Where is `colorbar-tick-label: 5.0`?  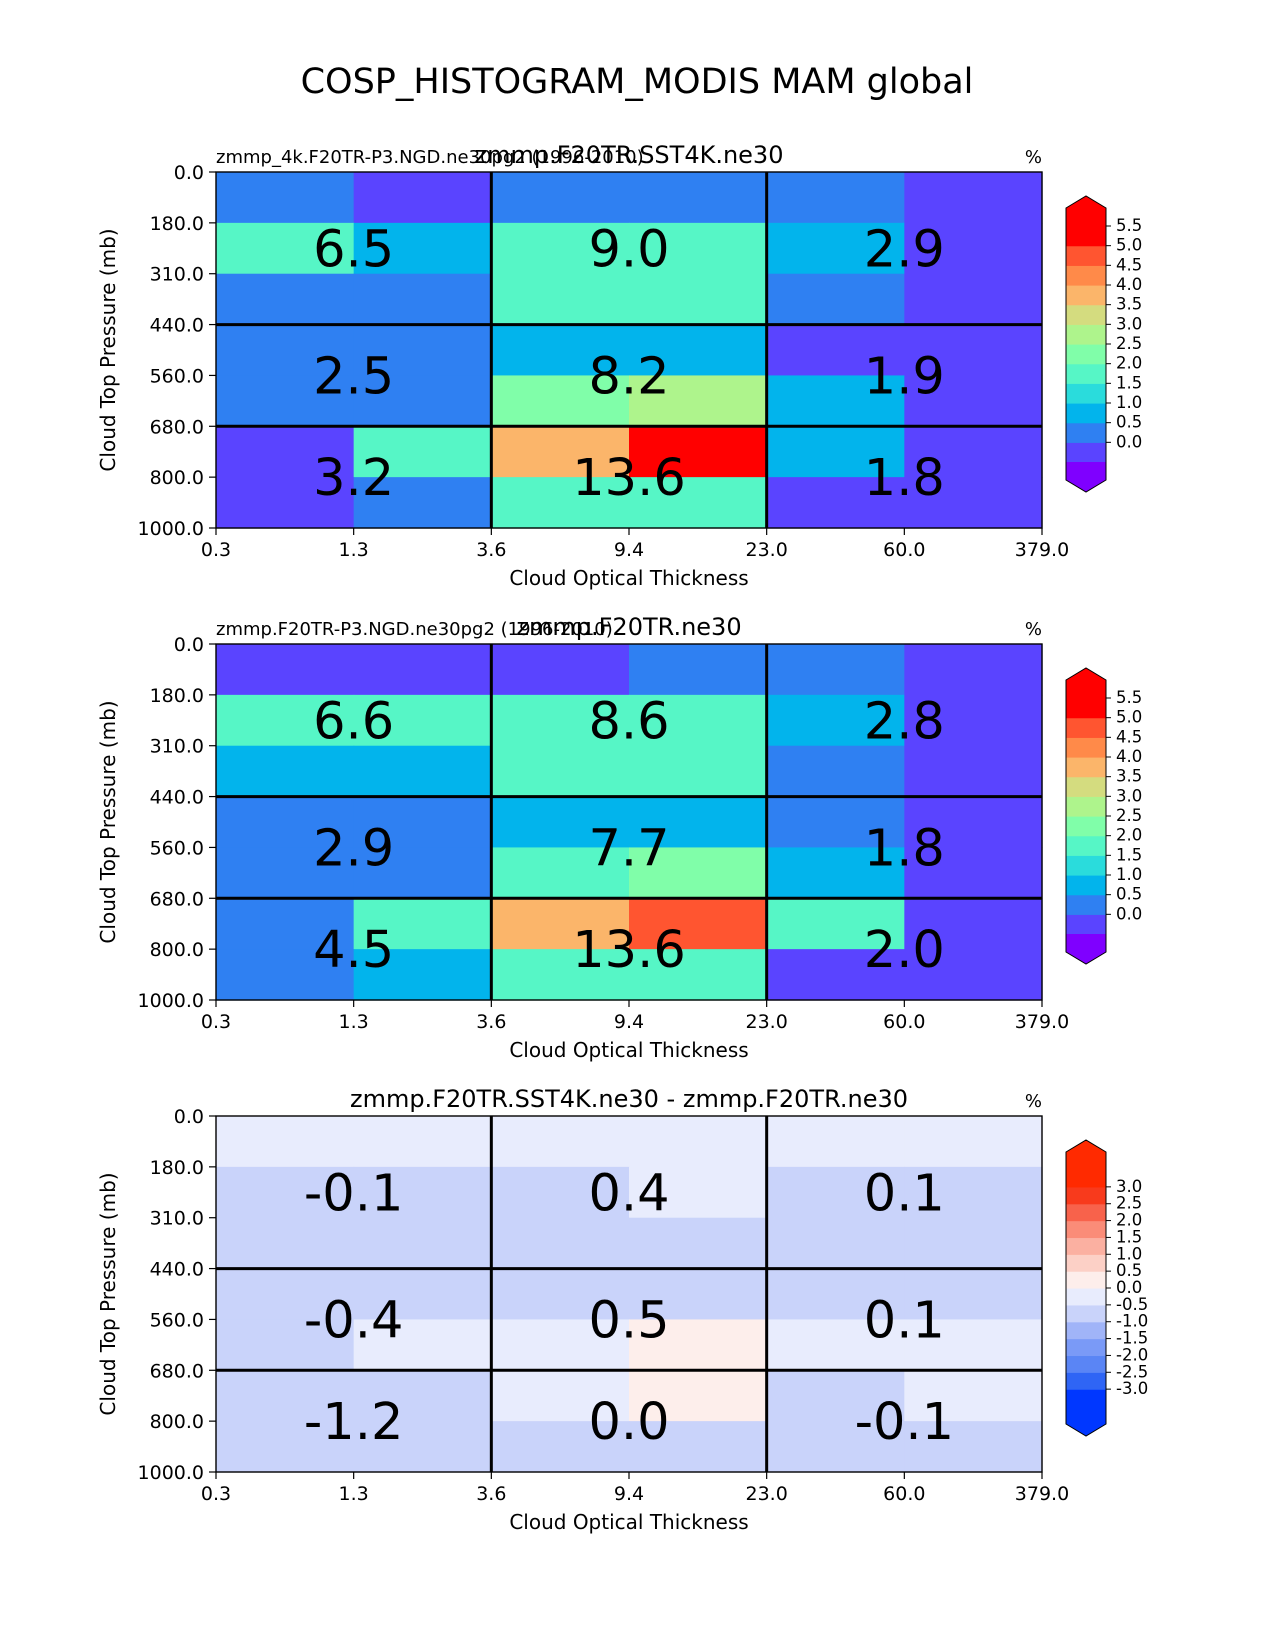 colorbar-tick-label: 5.0 is located at coordinates (1129, 245).